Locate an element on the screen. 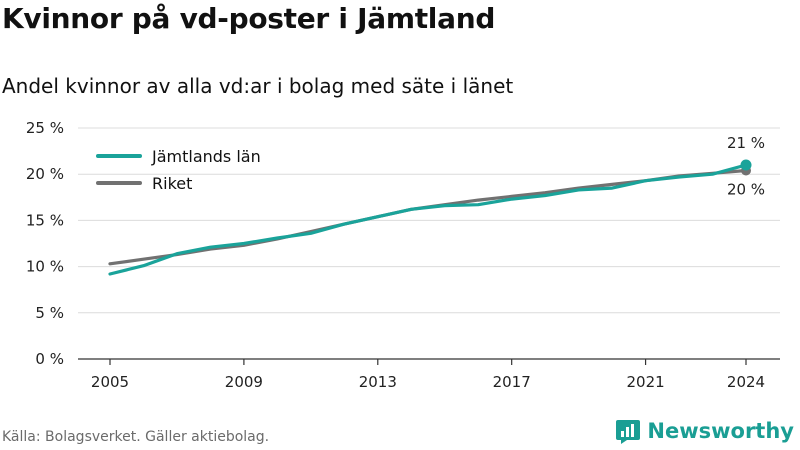  x-tick-label-2005: 2005 is located at coordinates (110, 382).